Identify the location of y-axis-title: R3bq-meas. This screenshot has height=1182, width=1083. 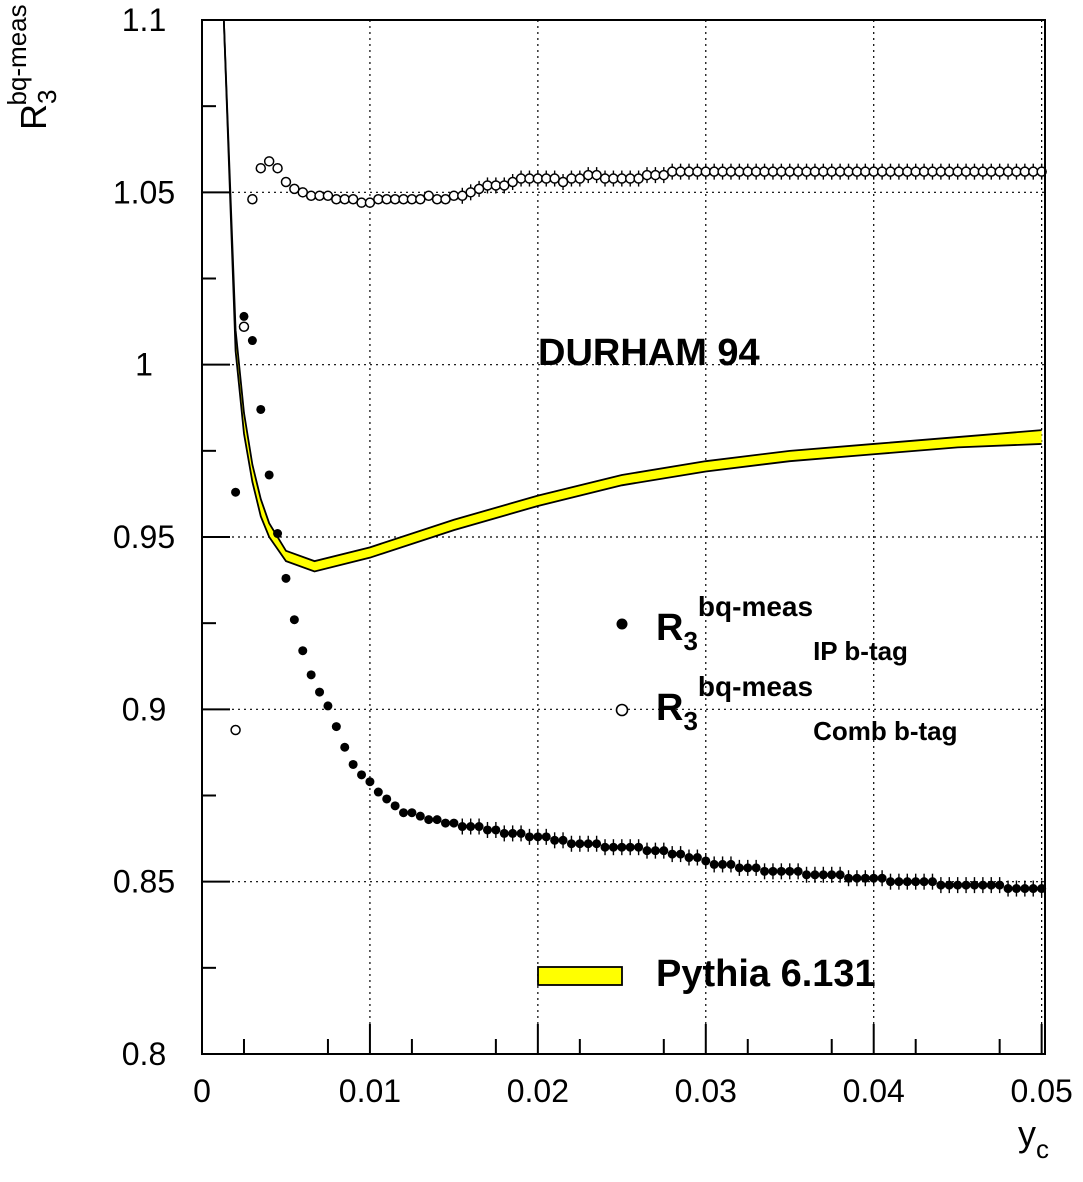
(32, 67).